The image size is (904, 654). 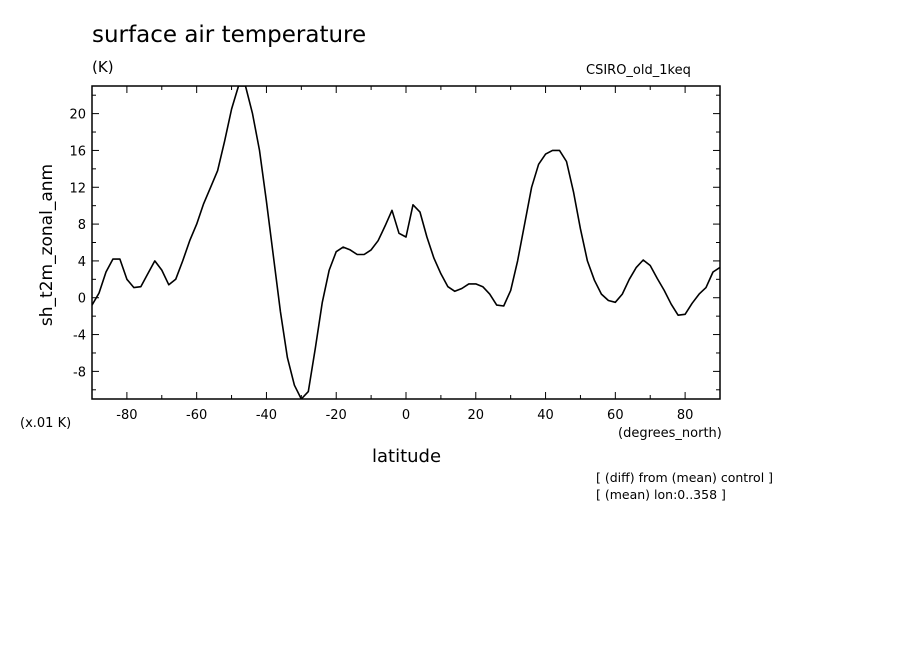 What do you see at coordinates (79, 336) in the screenshot?
I see `y-tick-label: -4` at bounding box center [79, 336].